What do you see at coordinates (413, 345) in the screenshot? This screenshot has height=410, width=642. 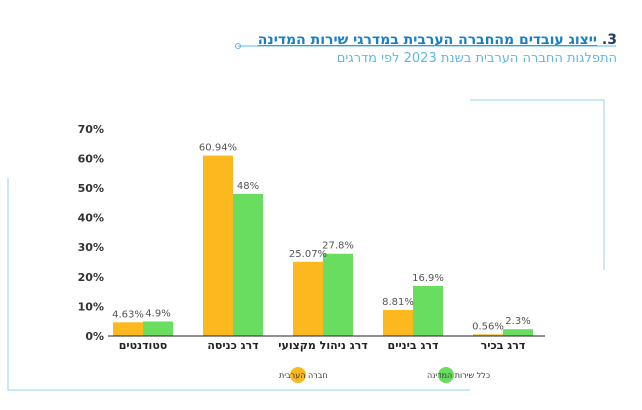 I see `x-category-label: דרג ביניים` at bounding box center [413, 345].